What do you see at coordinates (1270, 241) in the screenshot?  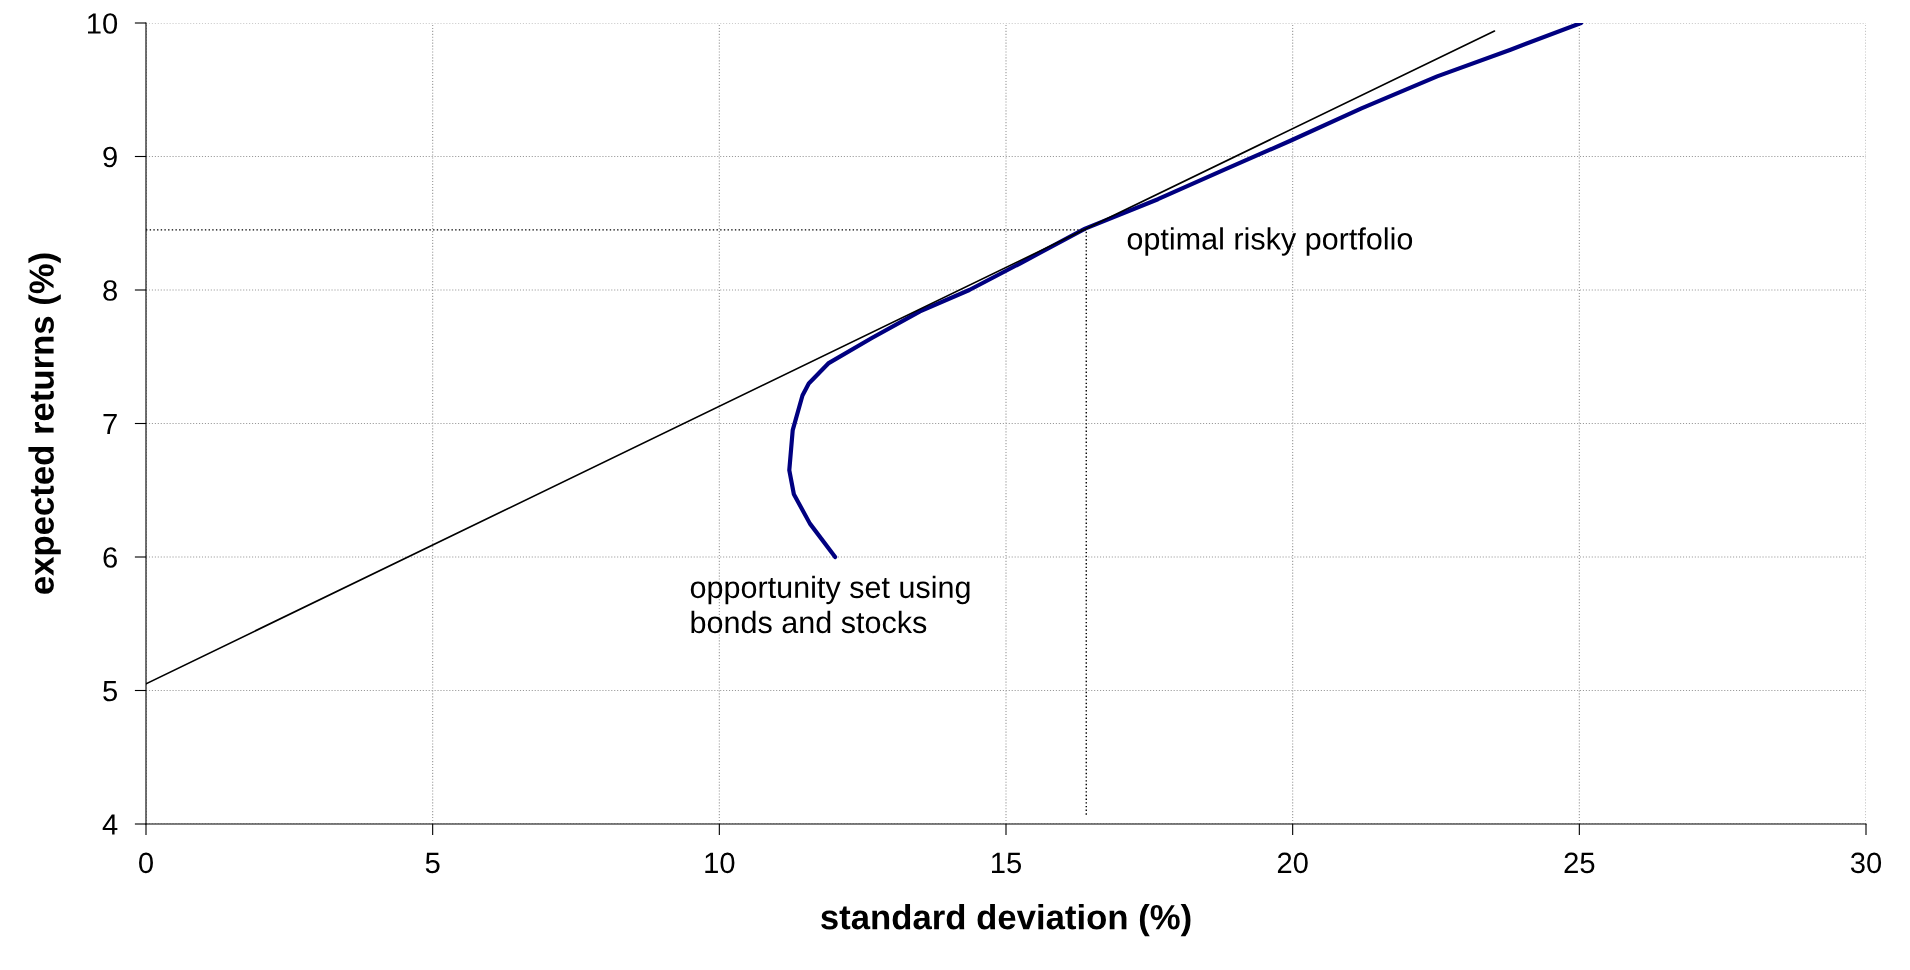 I see `annotation: optimal risky portfolio` at bounding box center [1270, 241].